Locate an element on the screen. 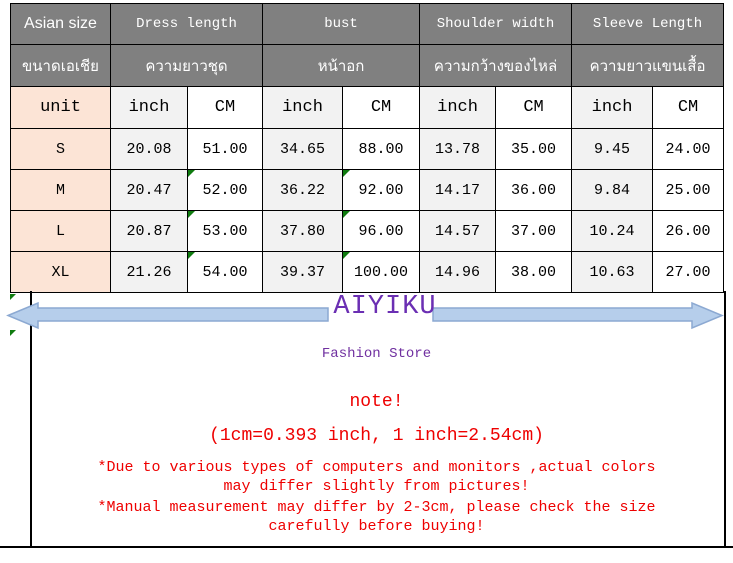 The height and width of the screenshot is (563, 733). note-title: note! is located at coordinates (376, 402).